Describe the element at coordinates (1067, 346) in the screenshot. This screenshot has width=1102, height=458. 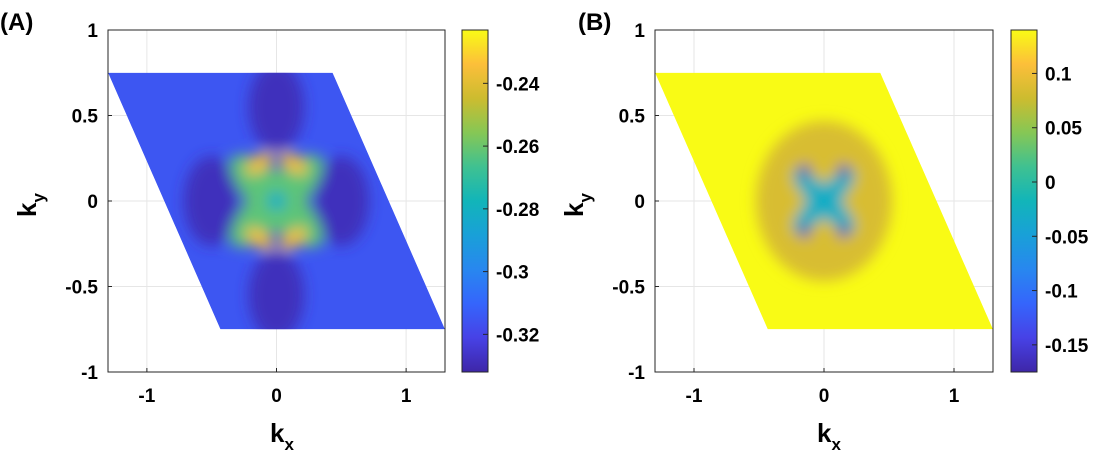
I see `colorbar-tick-label: -0.15` at that location.